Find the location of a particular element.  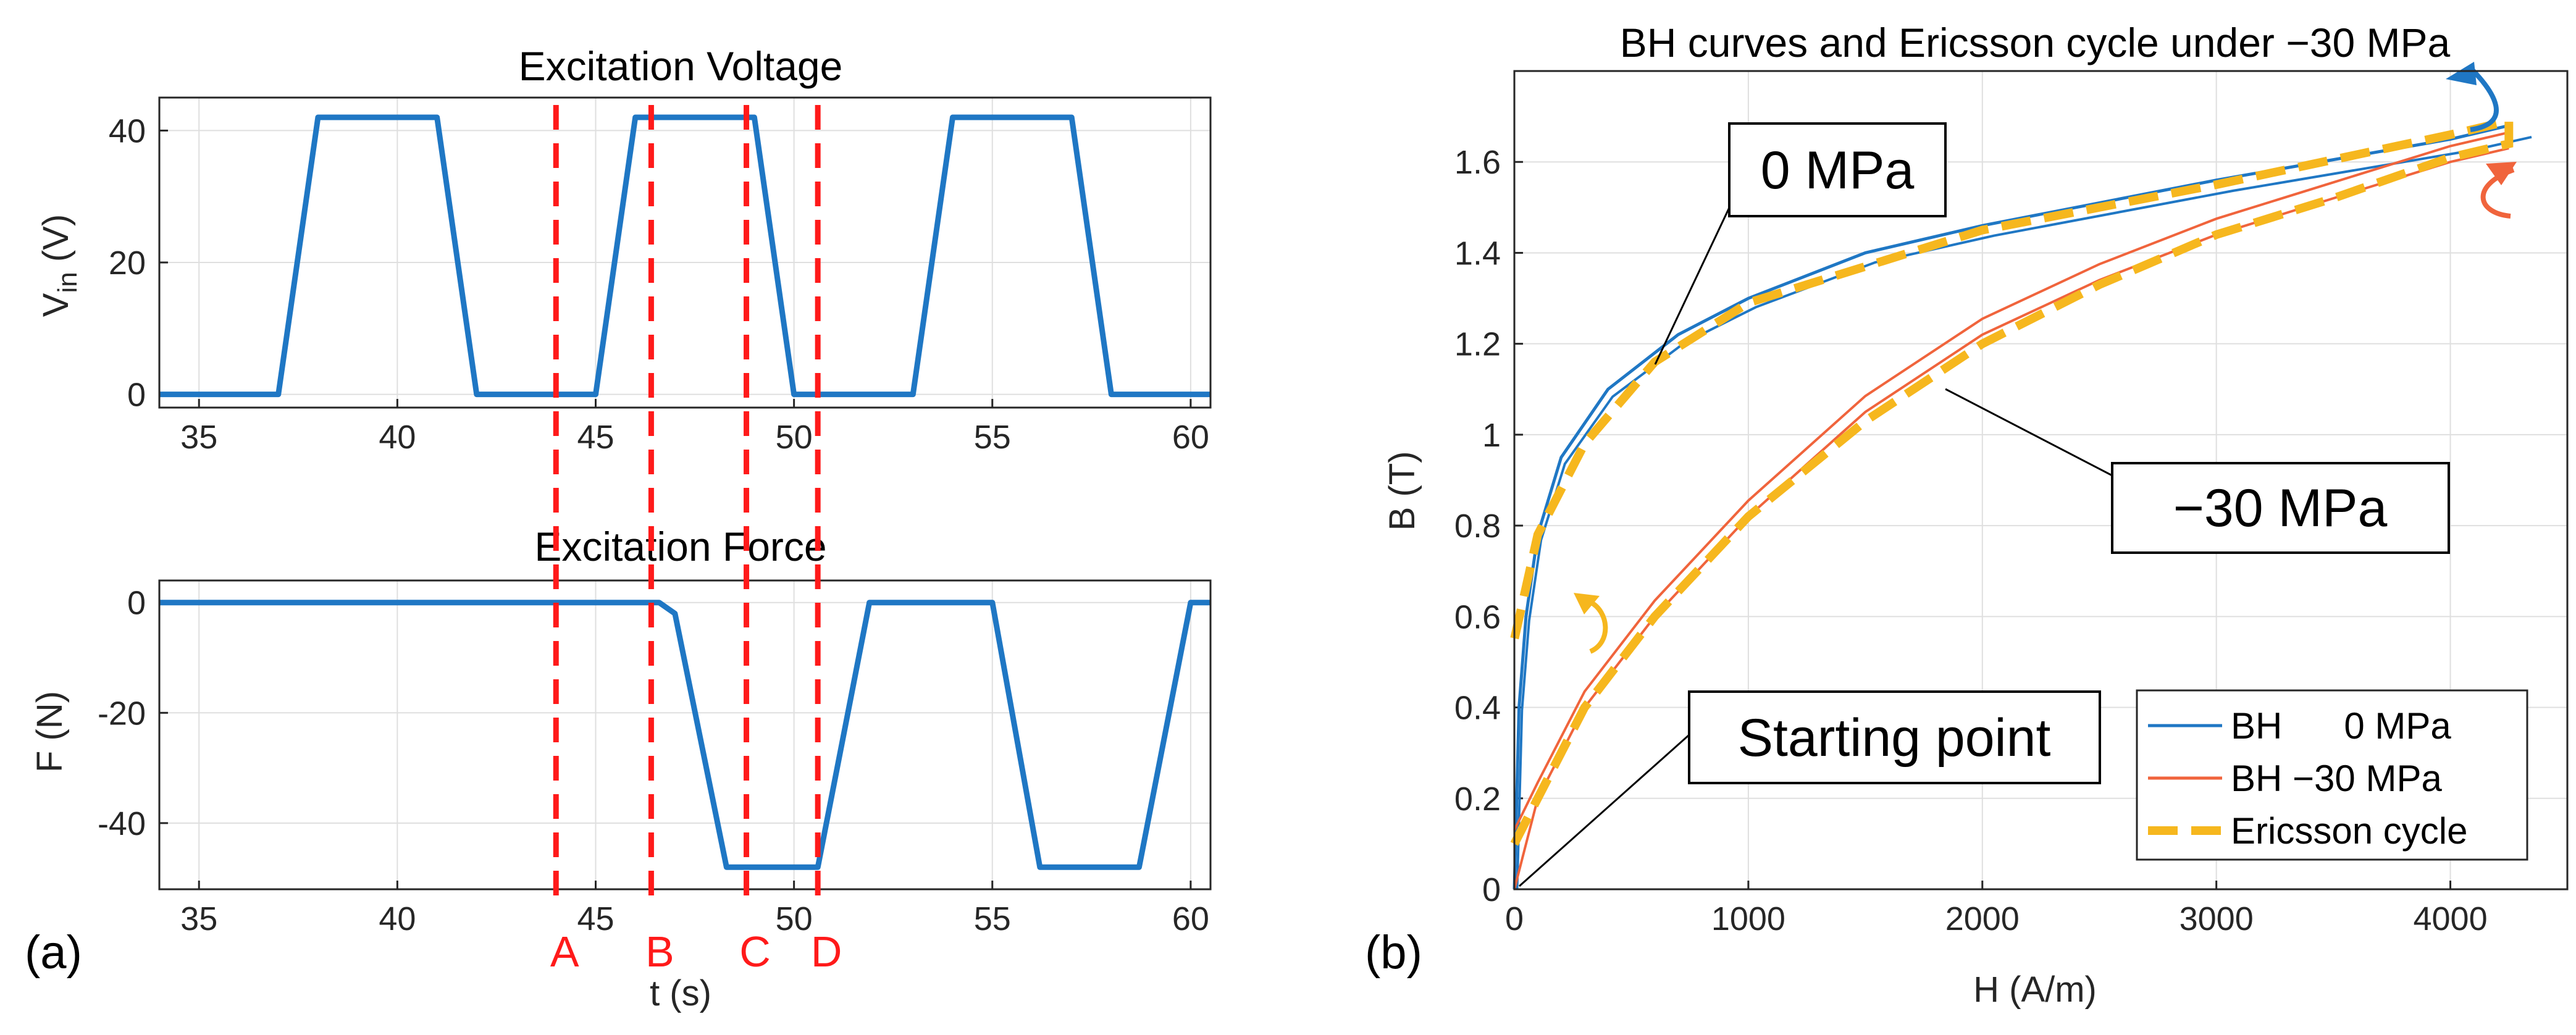

y-tick-label: 40 is located at coordinates (128, 130).